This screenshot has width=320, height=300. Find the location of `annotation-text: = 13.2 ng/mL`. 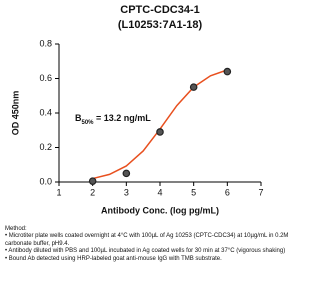

annotation-text: = 13.2 ng/mL is located at coordinates (123, 118).